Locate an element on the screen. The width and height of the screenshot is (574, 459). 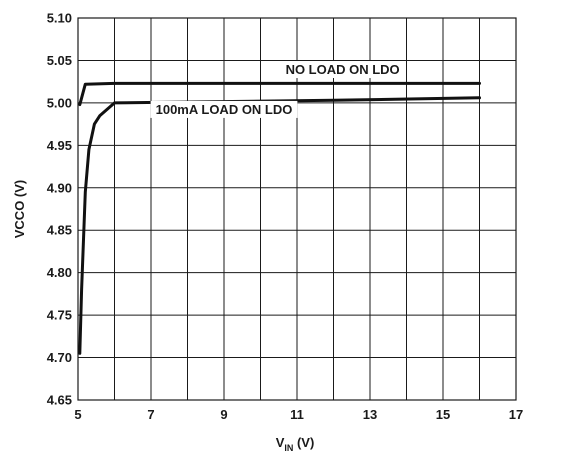
y-tick-label: 4.75 is located at coordinates (59, 315).